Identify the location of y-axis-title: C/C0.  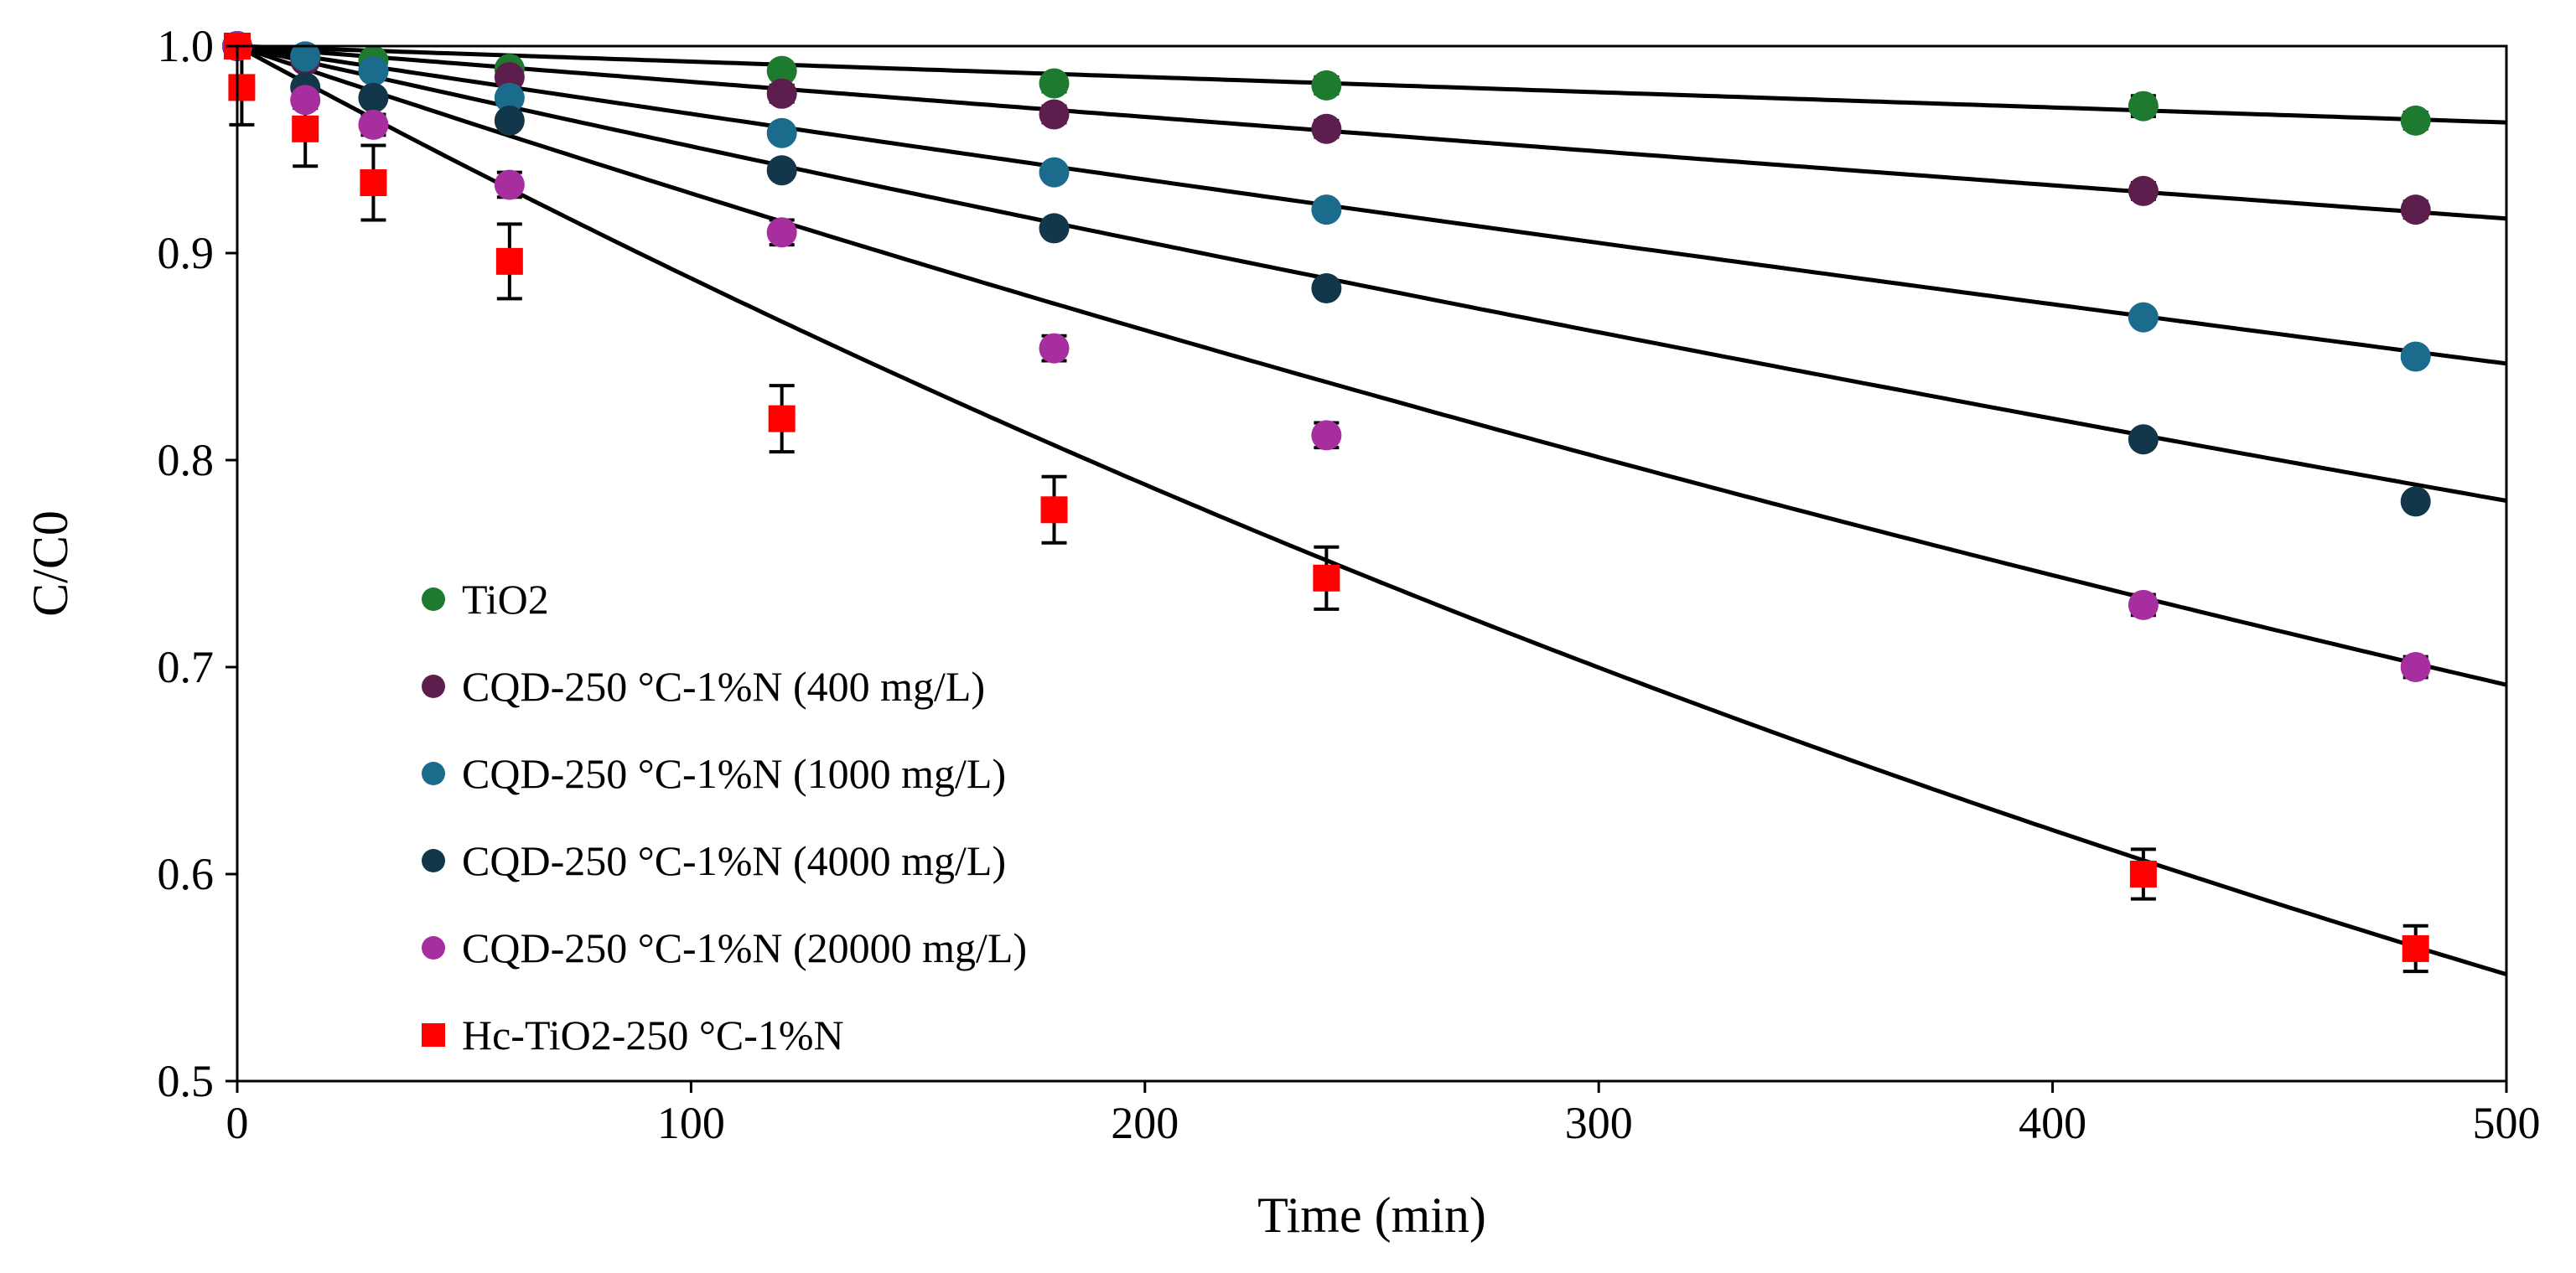
(50, 564).